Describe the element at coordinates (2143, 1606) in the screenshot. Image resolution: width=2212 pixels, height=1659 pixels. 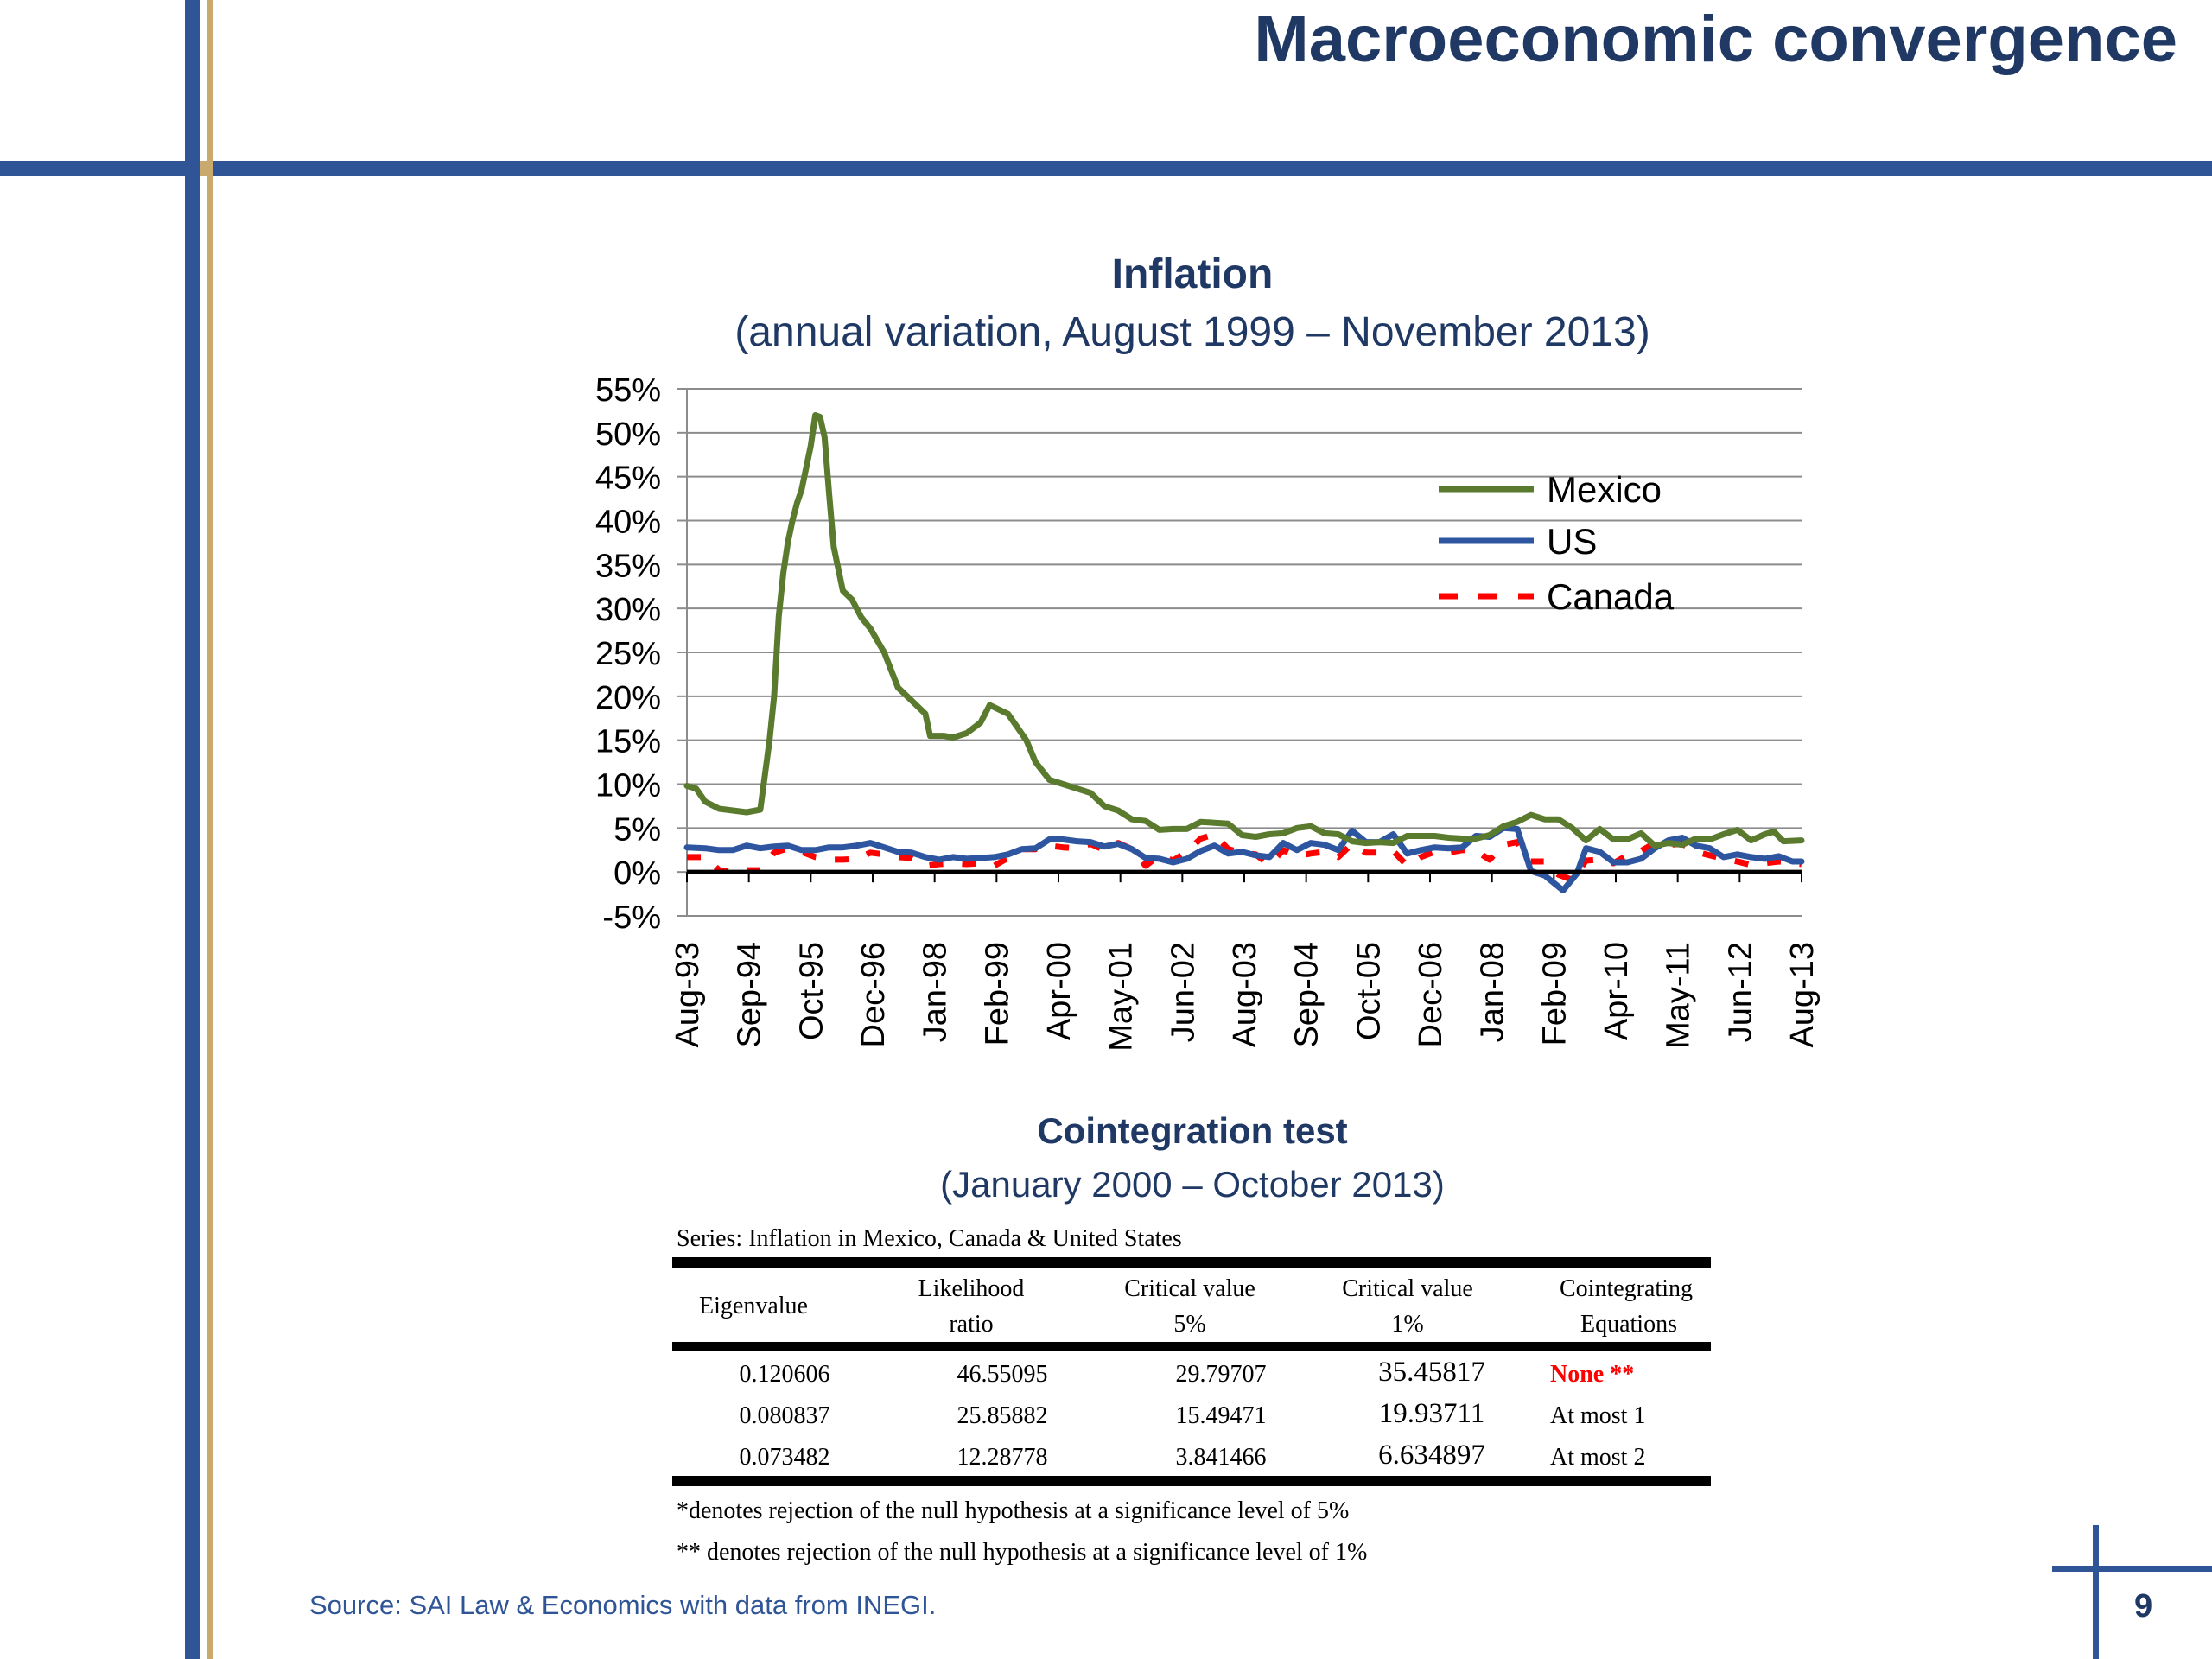
I see `page-number: 9` at that location.